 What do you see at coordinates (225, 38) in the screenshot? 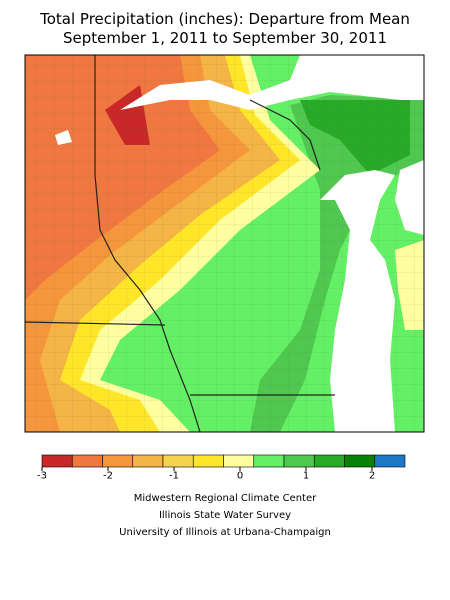
I see `title-line: September 1, 2011 to September 30, 2011` at bounding box center [225, 38].